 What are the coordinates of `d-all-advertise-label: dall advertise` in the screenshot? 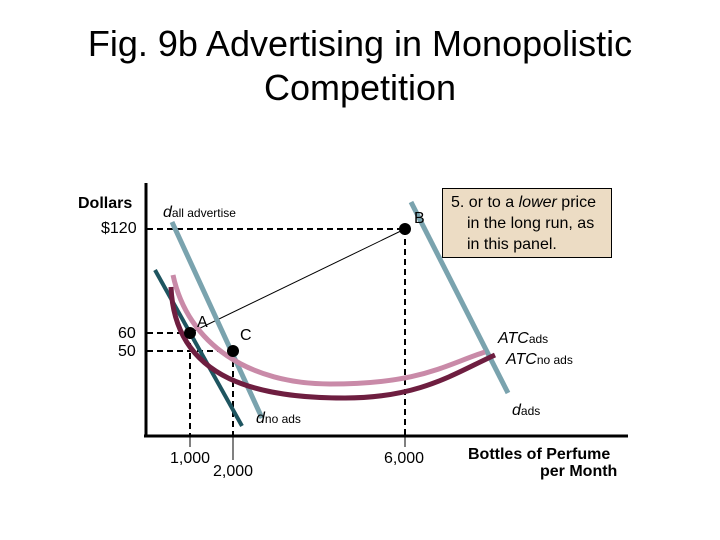 It's located at (199, 213).